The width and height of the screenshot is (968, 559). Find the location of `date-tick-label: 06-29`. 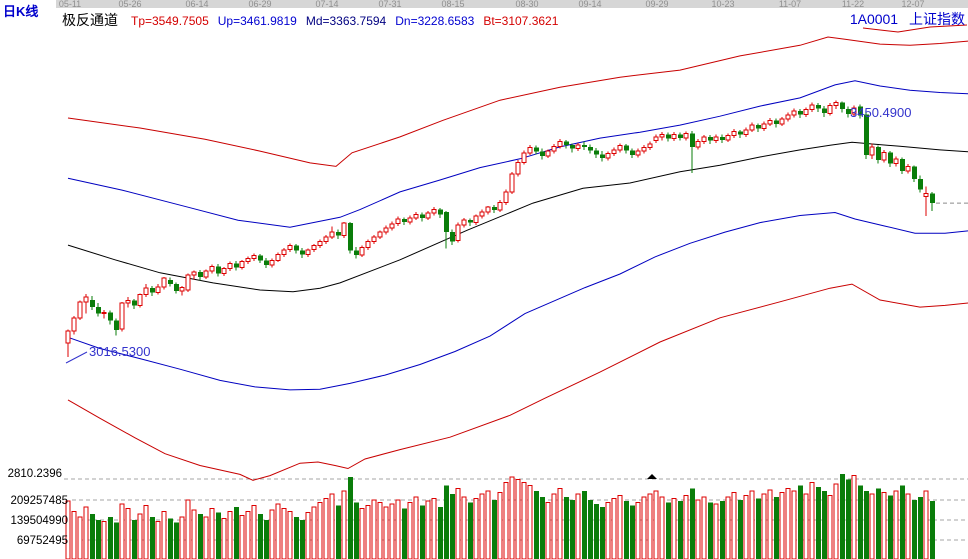

date-tick-label: 06-29 is located at coordinates (260, 4).